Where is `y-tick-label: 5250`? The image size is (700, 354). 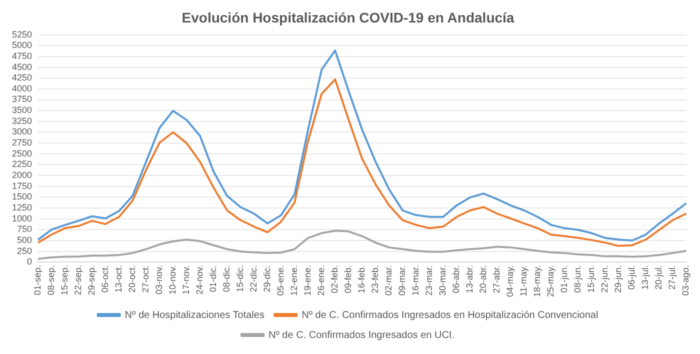
y-tick-label: 5250 is located at coordinates (22, 34).